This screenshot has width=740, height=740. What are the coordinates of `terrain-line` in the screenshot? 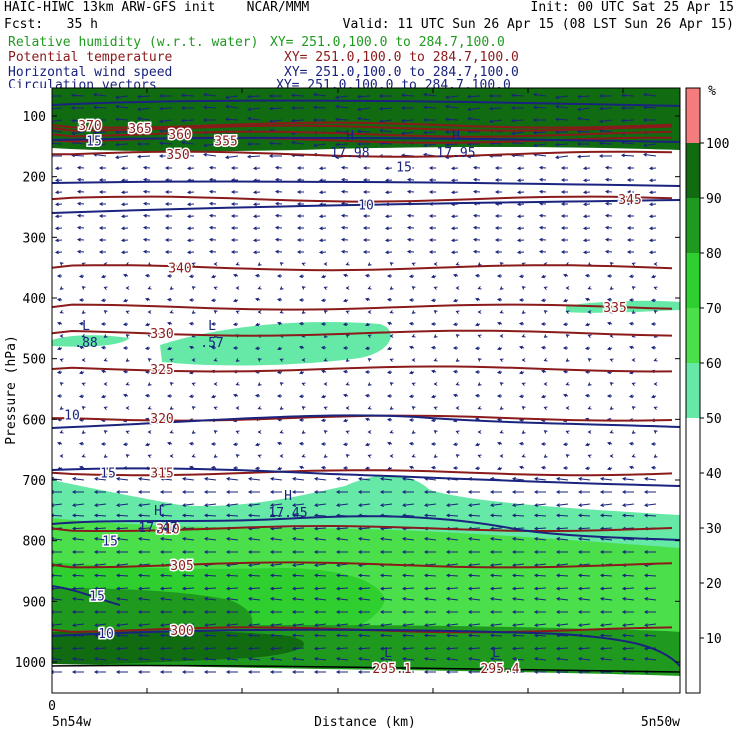 It's located at (366, 668).